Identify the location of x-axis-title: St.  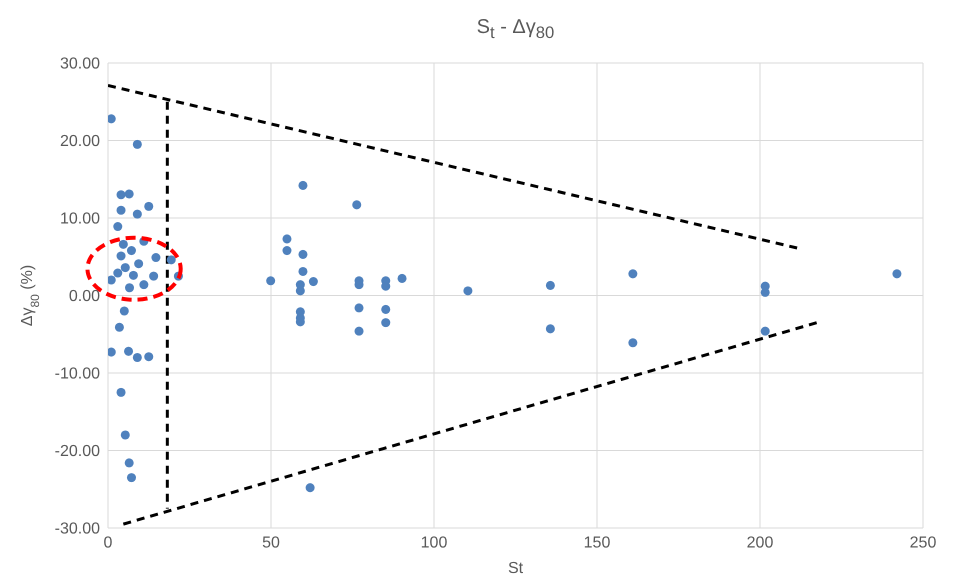
(516, 568).